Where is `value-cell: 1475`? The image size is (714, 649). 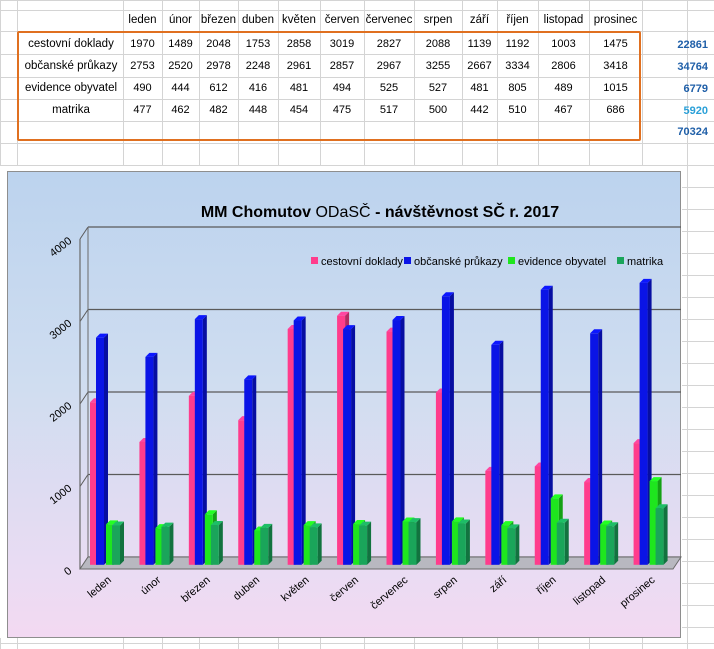 value-cell: 1475 is located at coordinates (615, 44).